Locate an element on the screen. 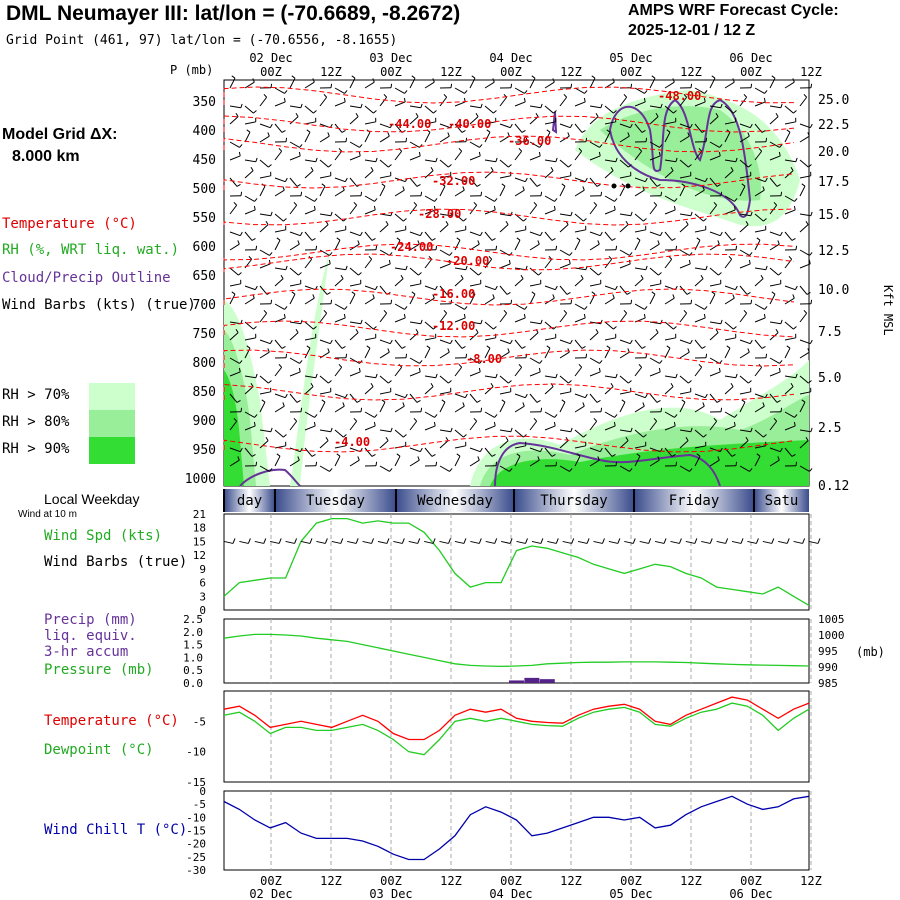  wind-ytick: 0 is located at coordinates (202, 610).